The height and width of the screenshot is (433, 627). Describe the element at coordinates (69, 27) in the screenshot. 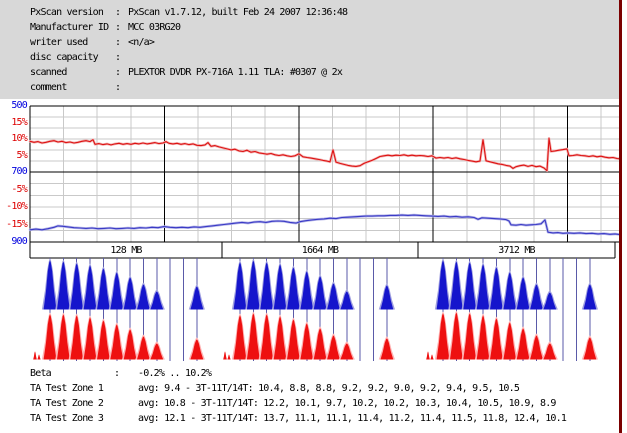

I see `info-row-label: Manufacturer ID` at that location.